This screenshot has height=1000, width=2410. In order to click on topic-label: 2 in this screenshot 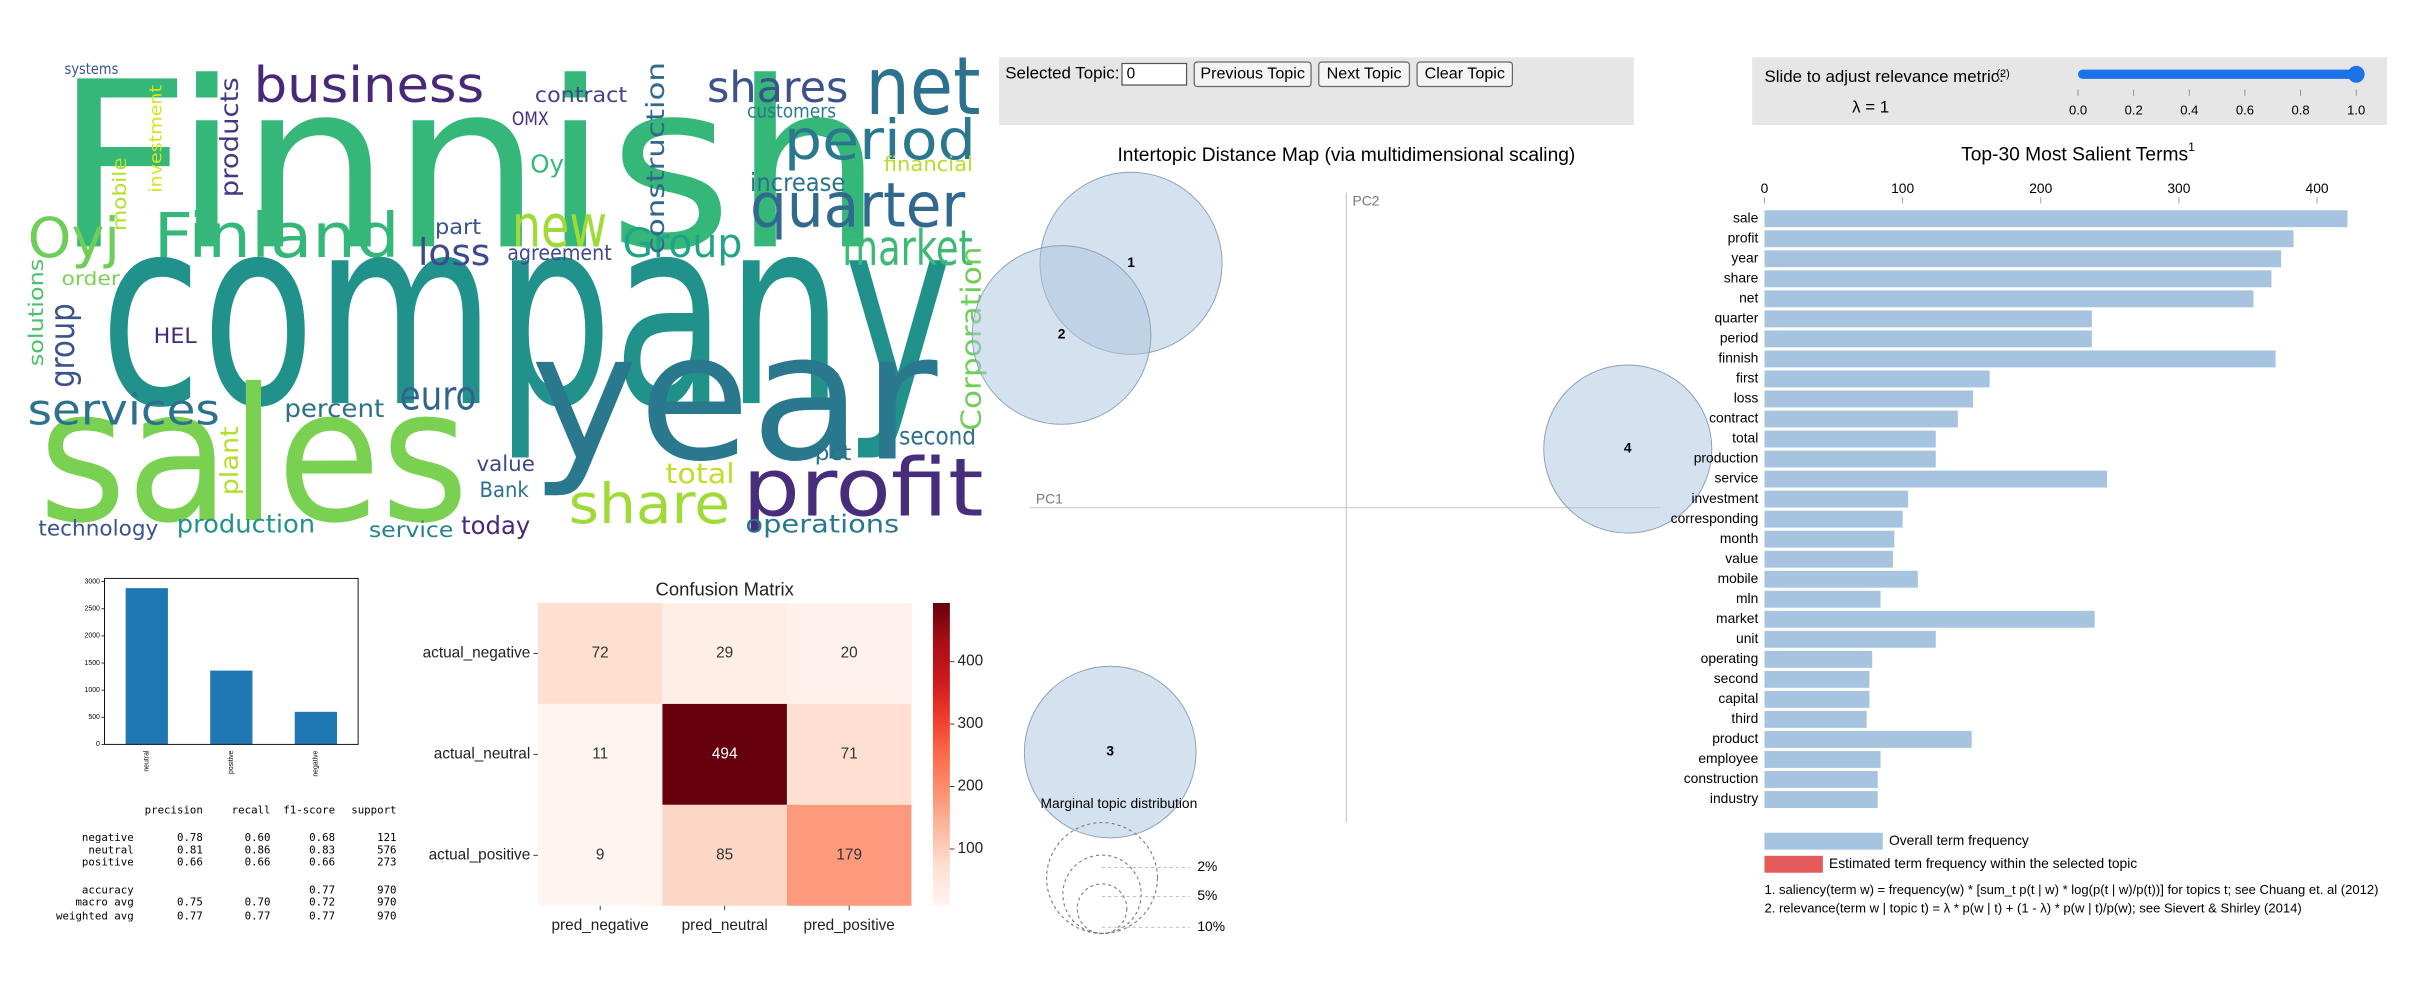, I will do `click(1062, 334)`.